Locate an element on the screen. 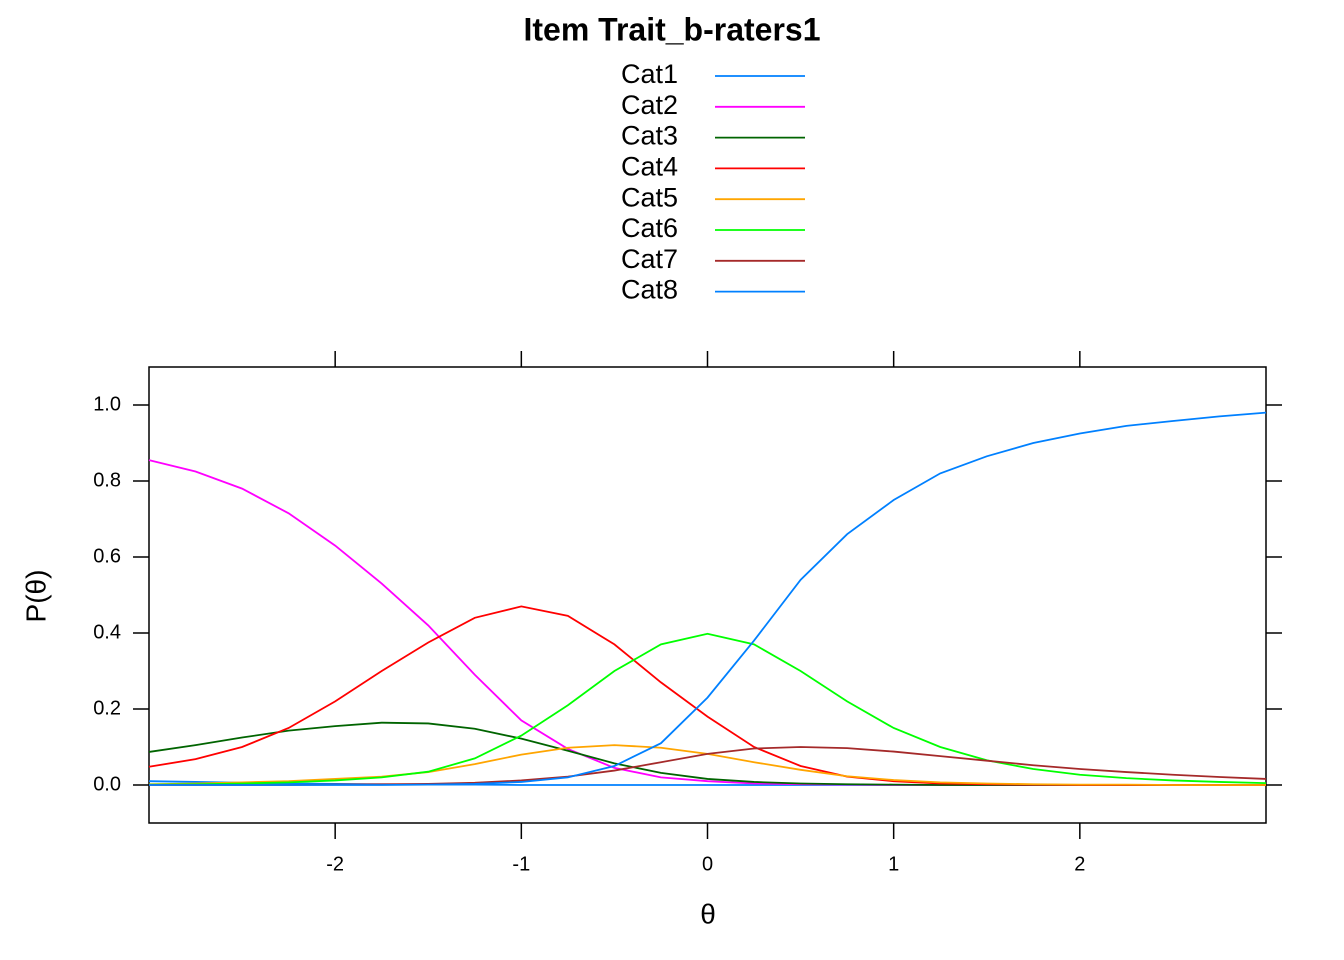  legend-label: Cat7 is located at coordinates (649, 259).